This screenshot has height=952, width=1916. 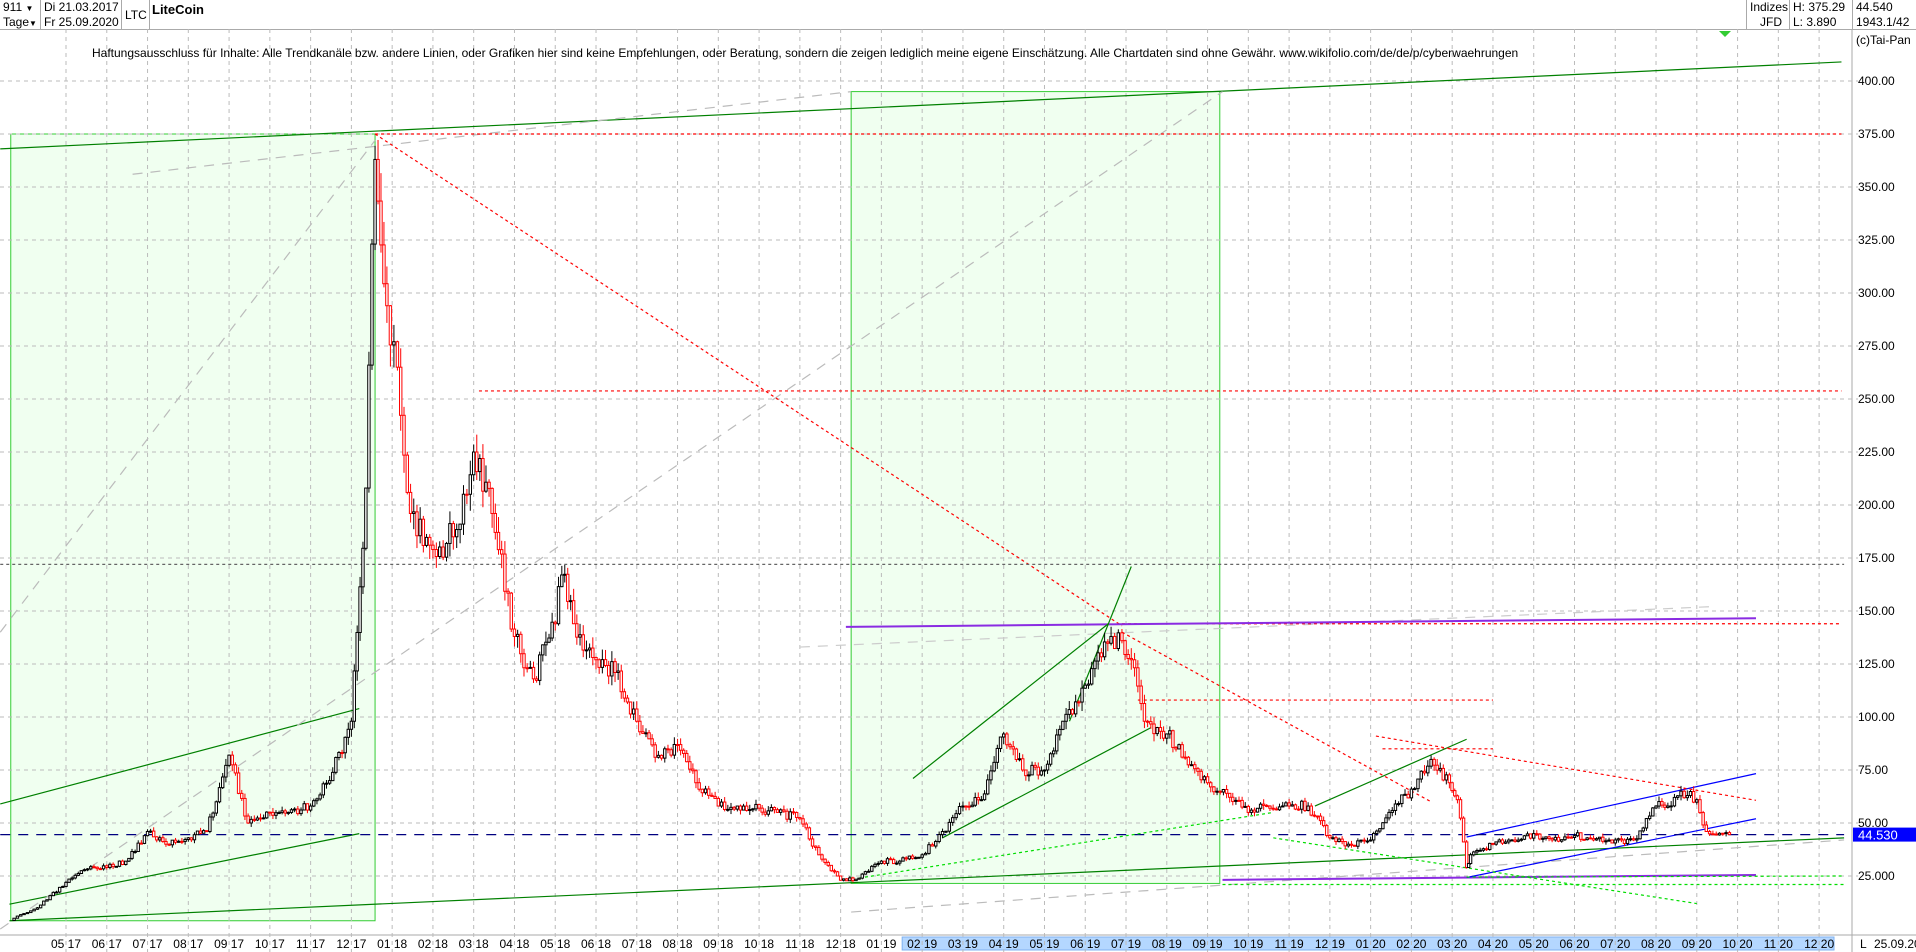 I want to click on date-tick-label: 04 20, so click(x=1493, y=944).